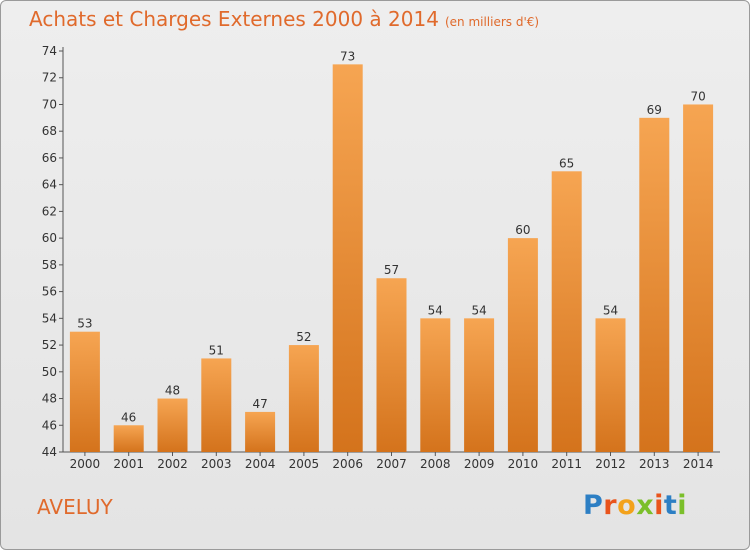  What do you see at coordinates (49, 265) in the screenshot?
I see `y-tick-label: 58` at bounding box center [49, 265].